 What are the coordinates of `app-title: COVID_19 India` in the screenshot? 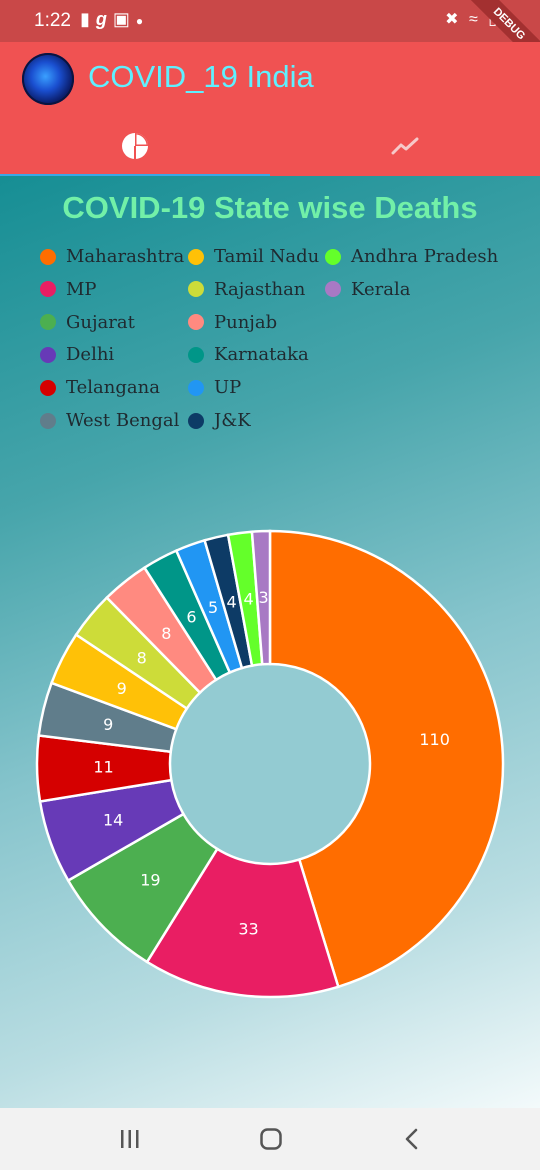 It's located at (201, 77).